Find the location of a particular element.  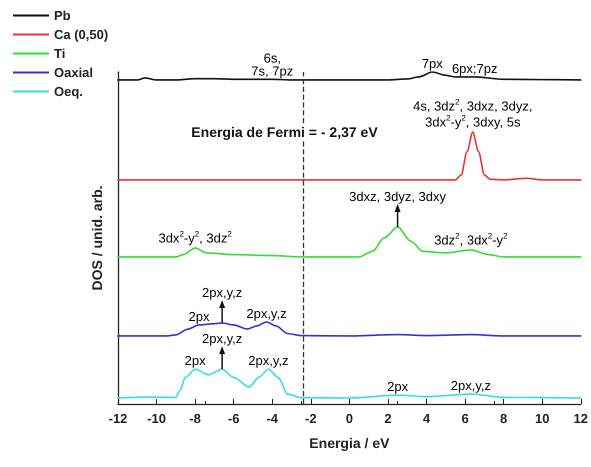

x-tick-label: -12 is located at coordinates (118, 418).